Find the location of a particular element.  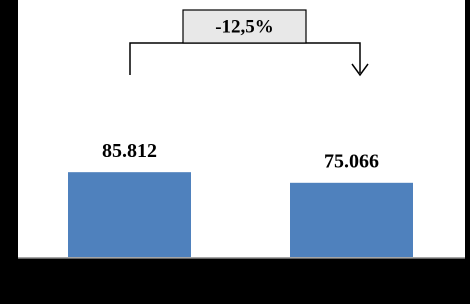

annotation: -12,5% is located at coordinates (244, 26).